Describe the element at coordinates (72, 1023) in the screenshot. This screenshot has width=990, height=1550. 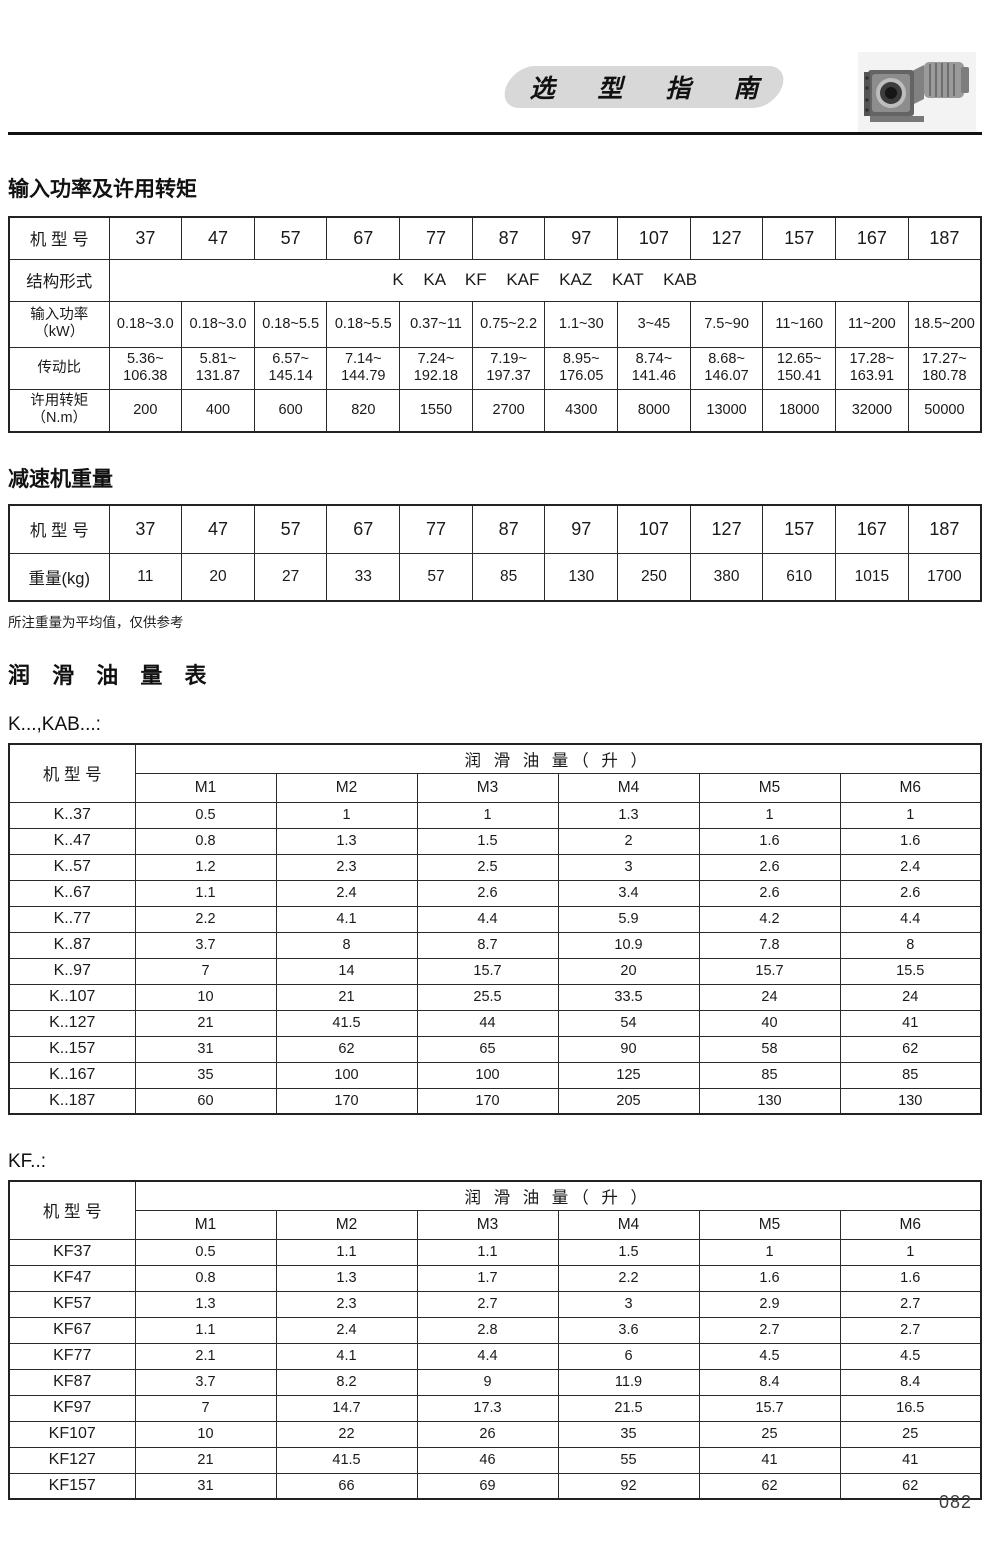
I see `model-cell: K..127` at that location.